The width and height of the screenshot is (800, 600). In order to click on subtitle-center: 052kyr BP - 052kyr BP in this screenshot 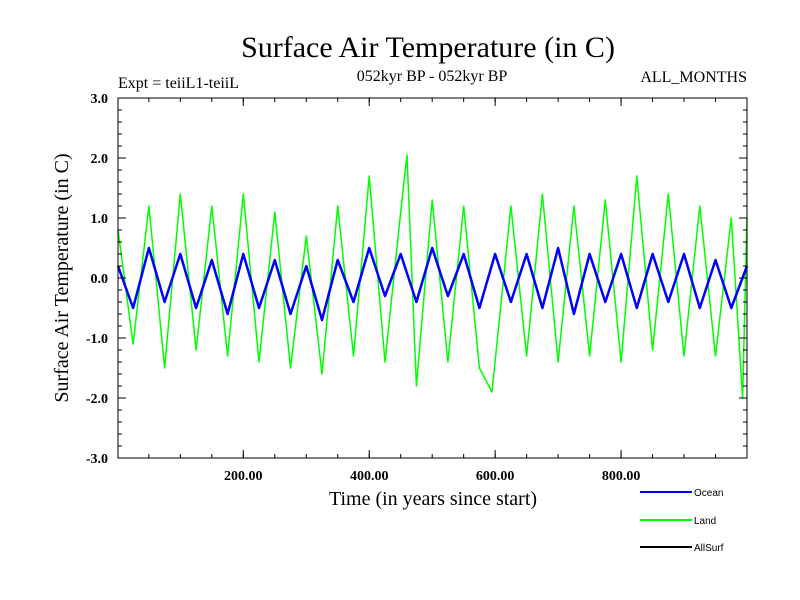, I will do `click(432, 76)`.